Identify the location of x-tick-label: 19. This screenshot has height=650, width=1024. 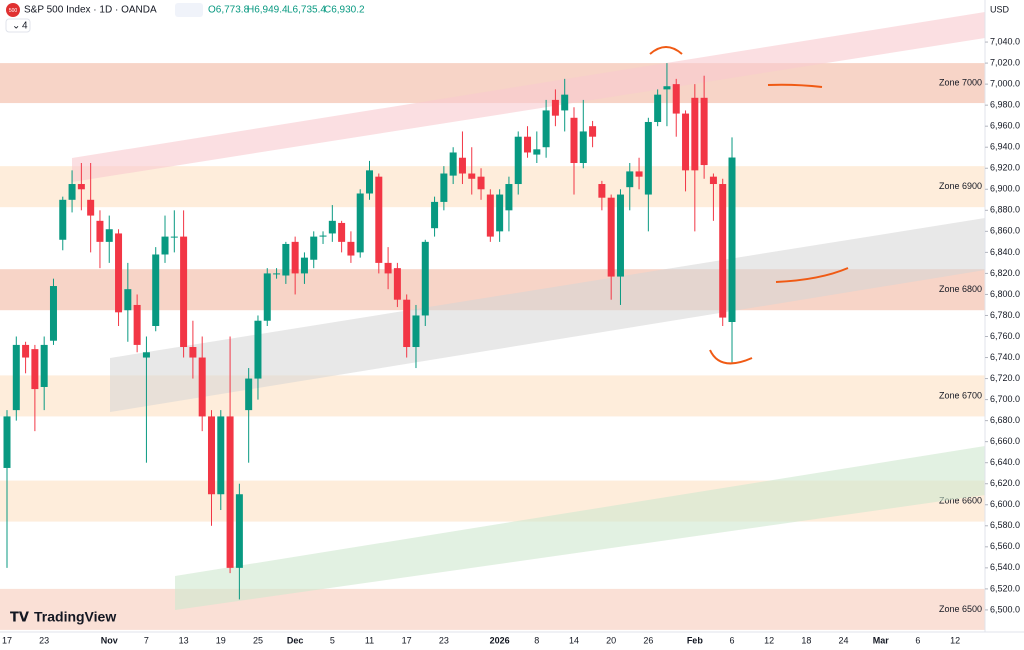
(221, 640).